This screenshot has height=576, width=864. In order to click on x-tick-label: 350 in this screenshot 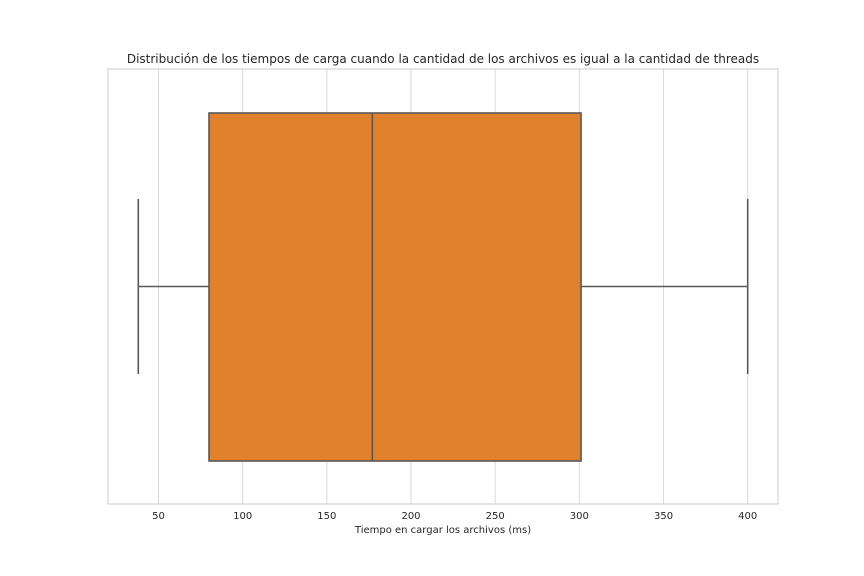, I will do `click(663, 516)`.